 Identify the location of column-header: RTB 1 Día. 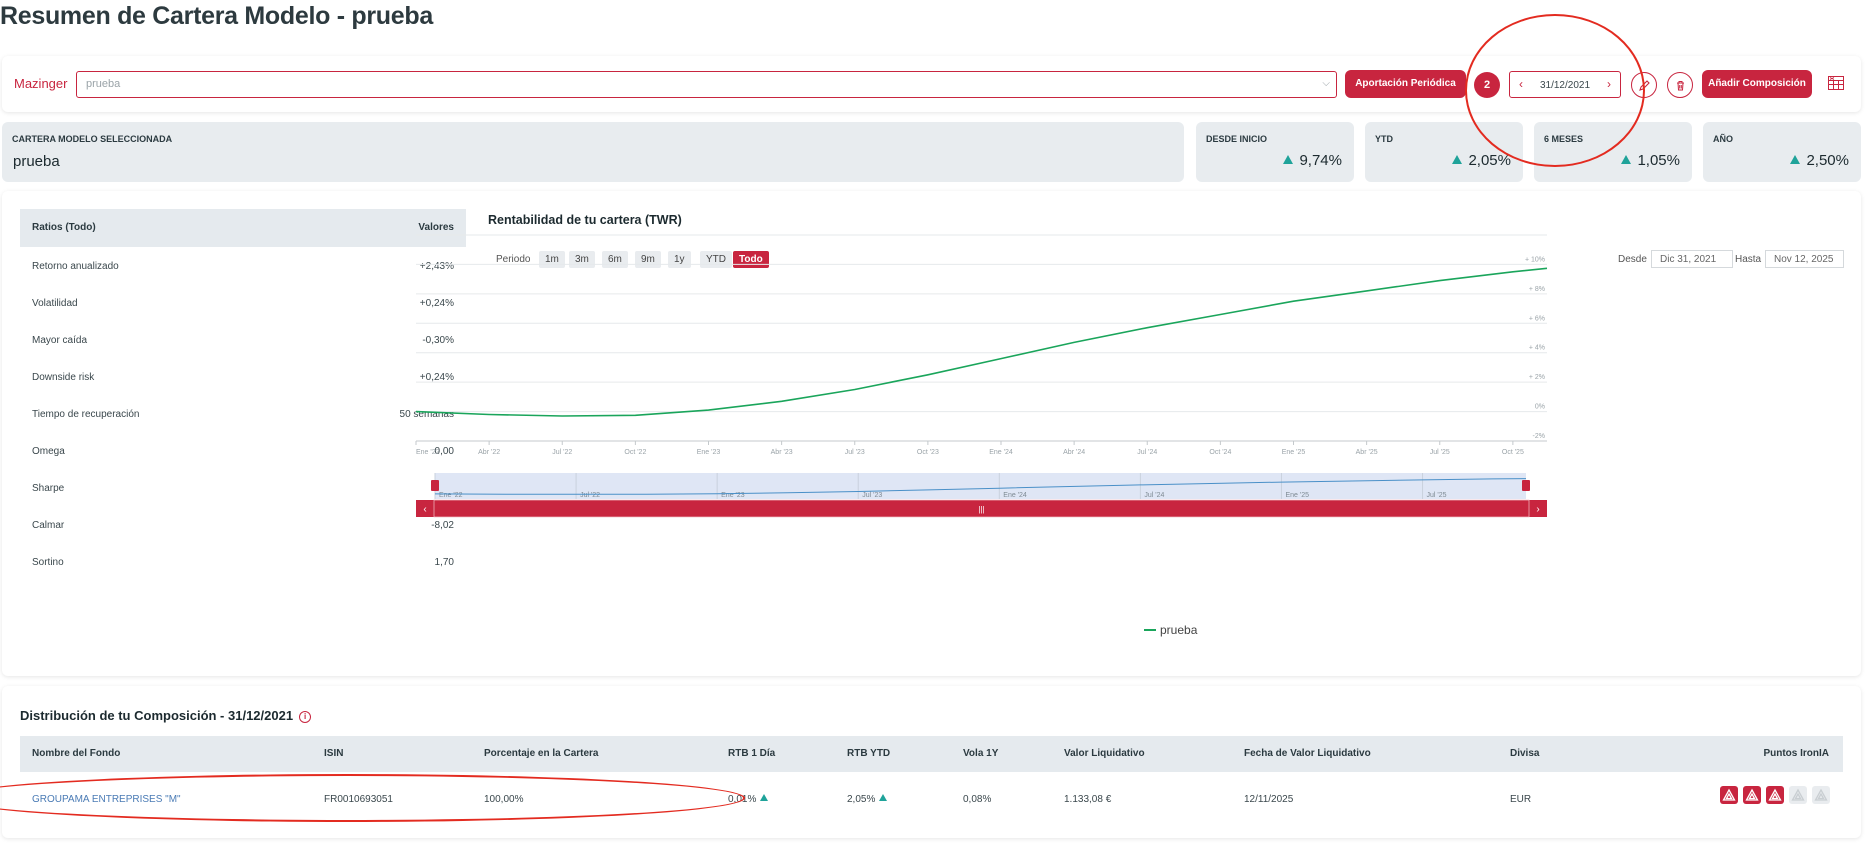
(752, 753).